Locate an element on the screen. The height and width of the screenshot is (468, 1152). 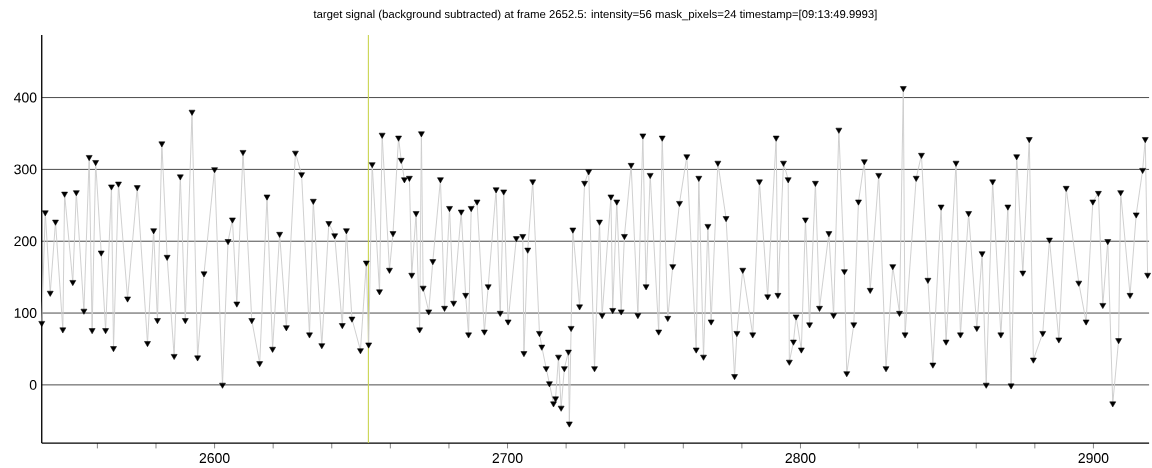
x-tick-label: 2800 is located at coordinates (800, 458).